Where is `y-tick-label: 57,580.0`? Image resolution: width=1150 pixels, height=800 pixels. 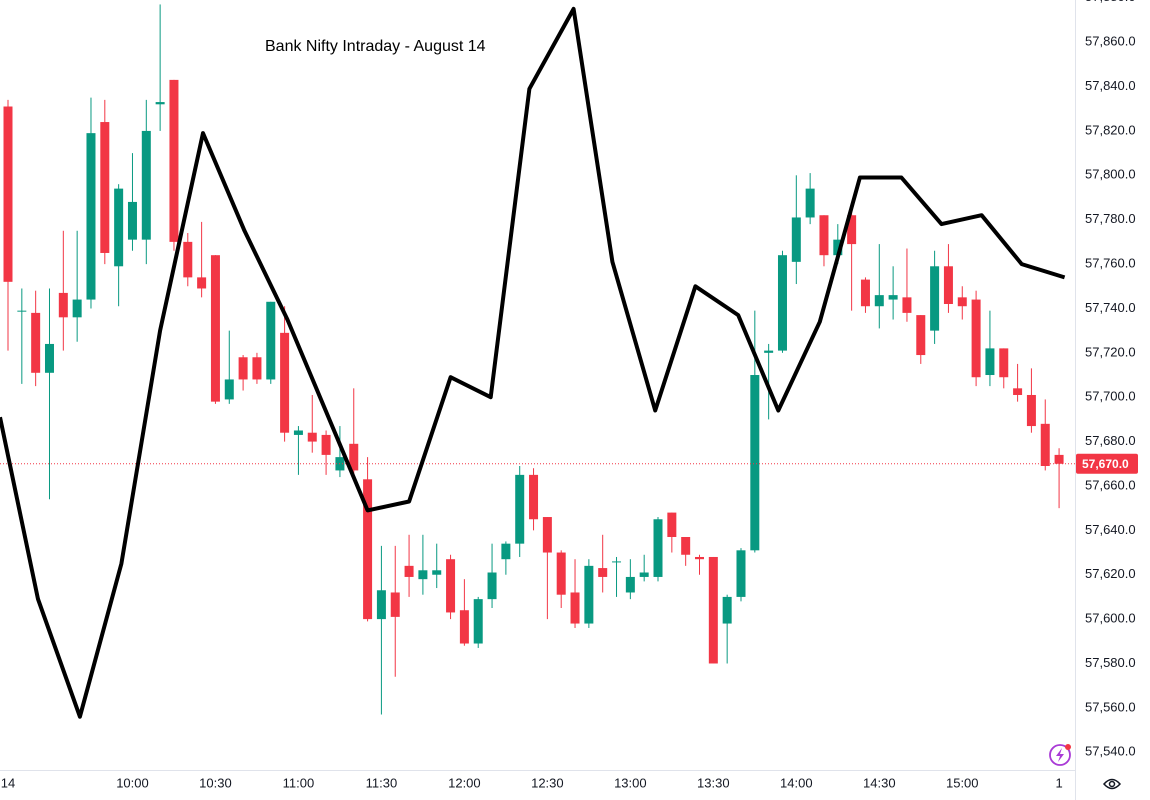
y-tick-label: 57,580.0 is located at coordinates (1110, 662).